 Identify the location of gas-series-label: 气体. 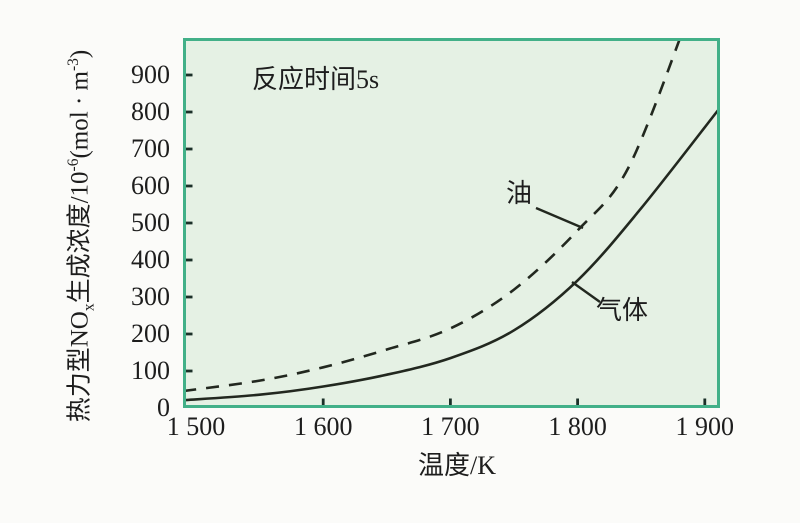
(622, 310).